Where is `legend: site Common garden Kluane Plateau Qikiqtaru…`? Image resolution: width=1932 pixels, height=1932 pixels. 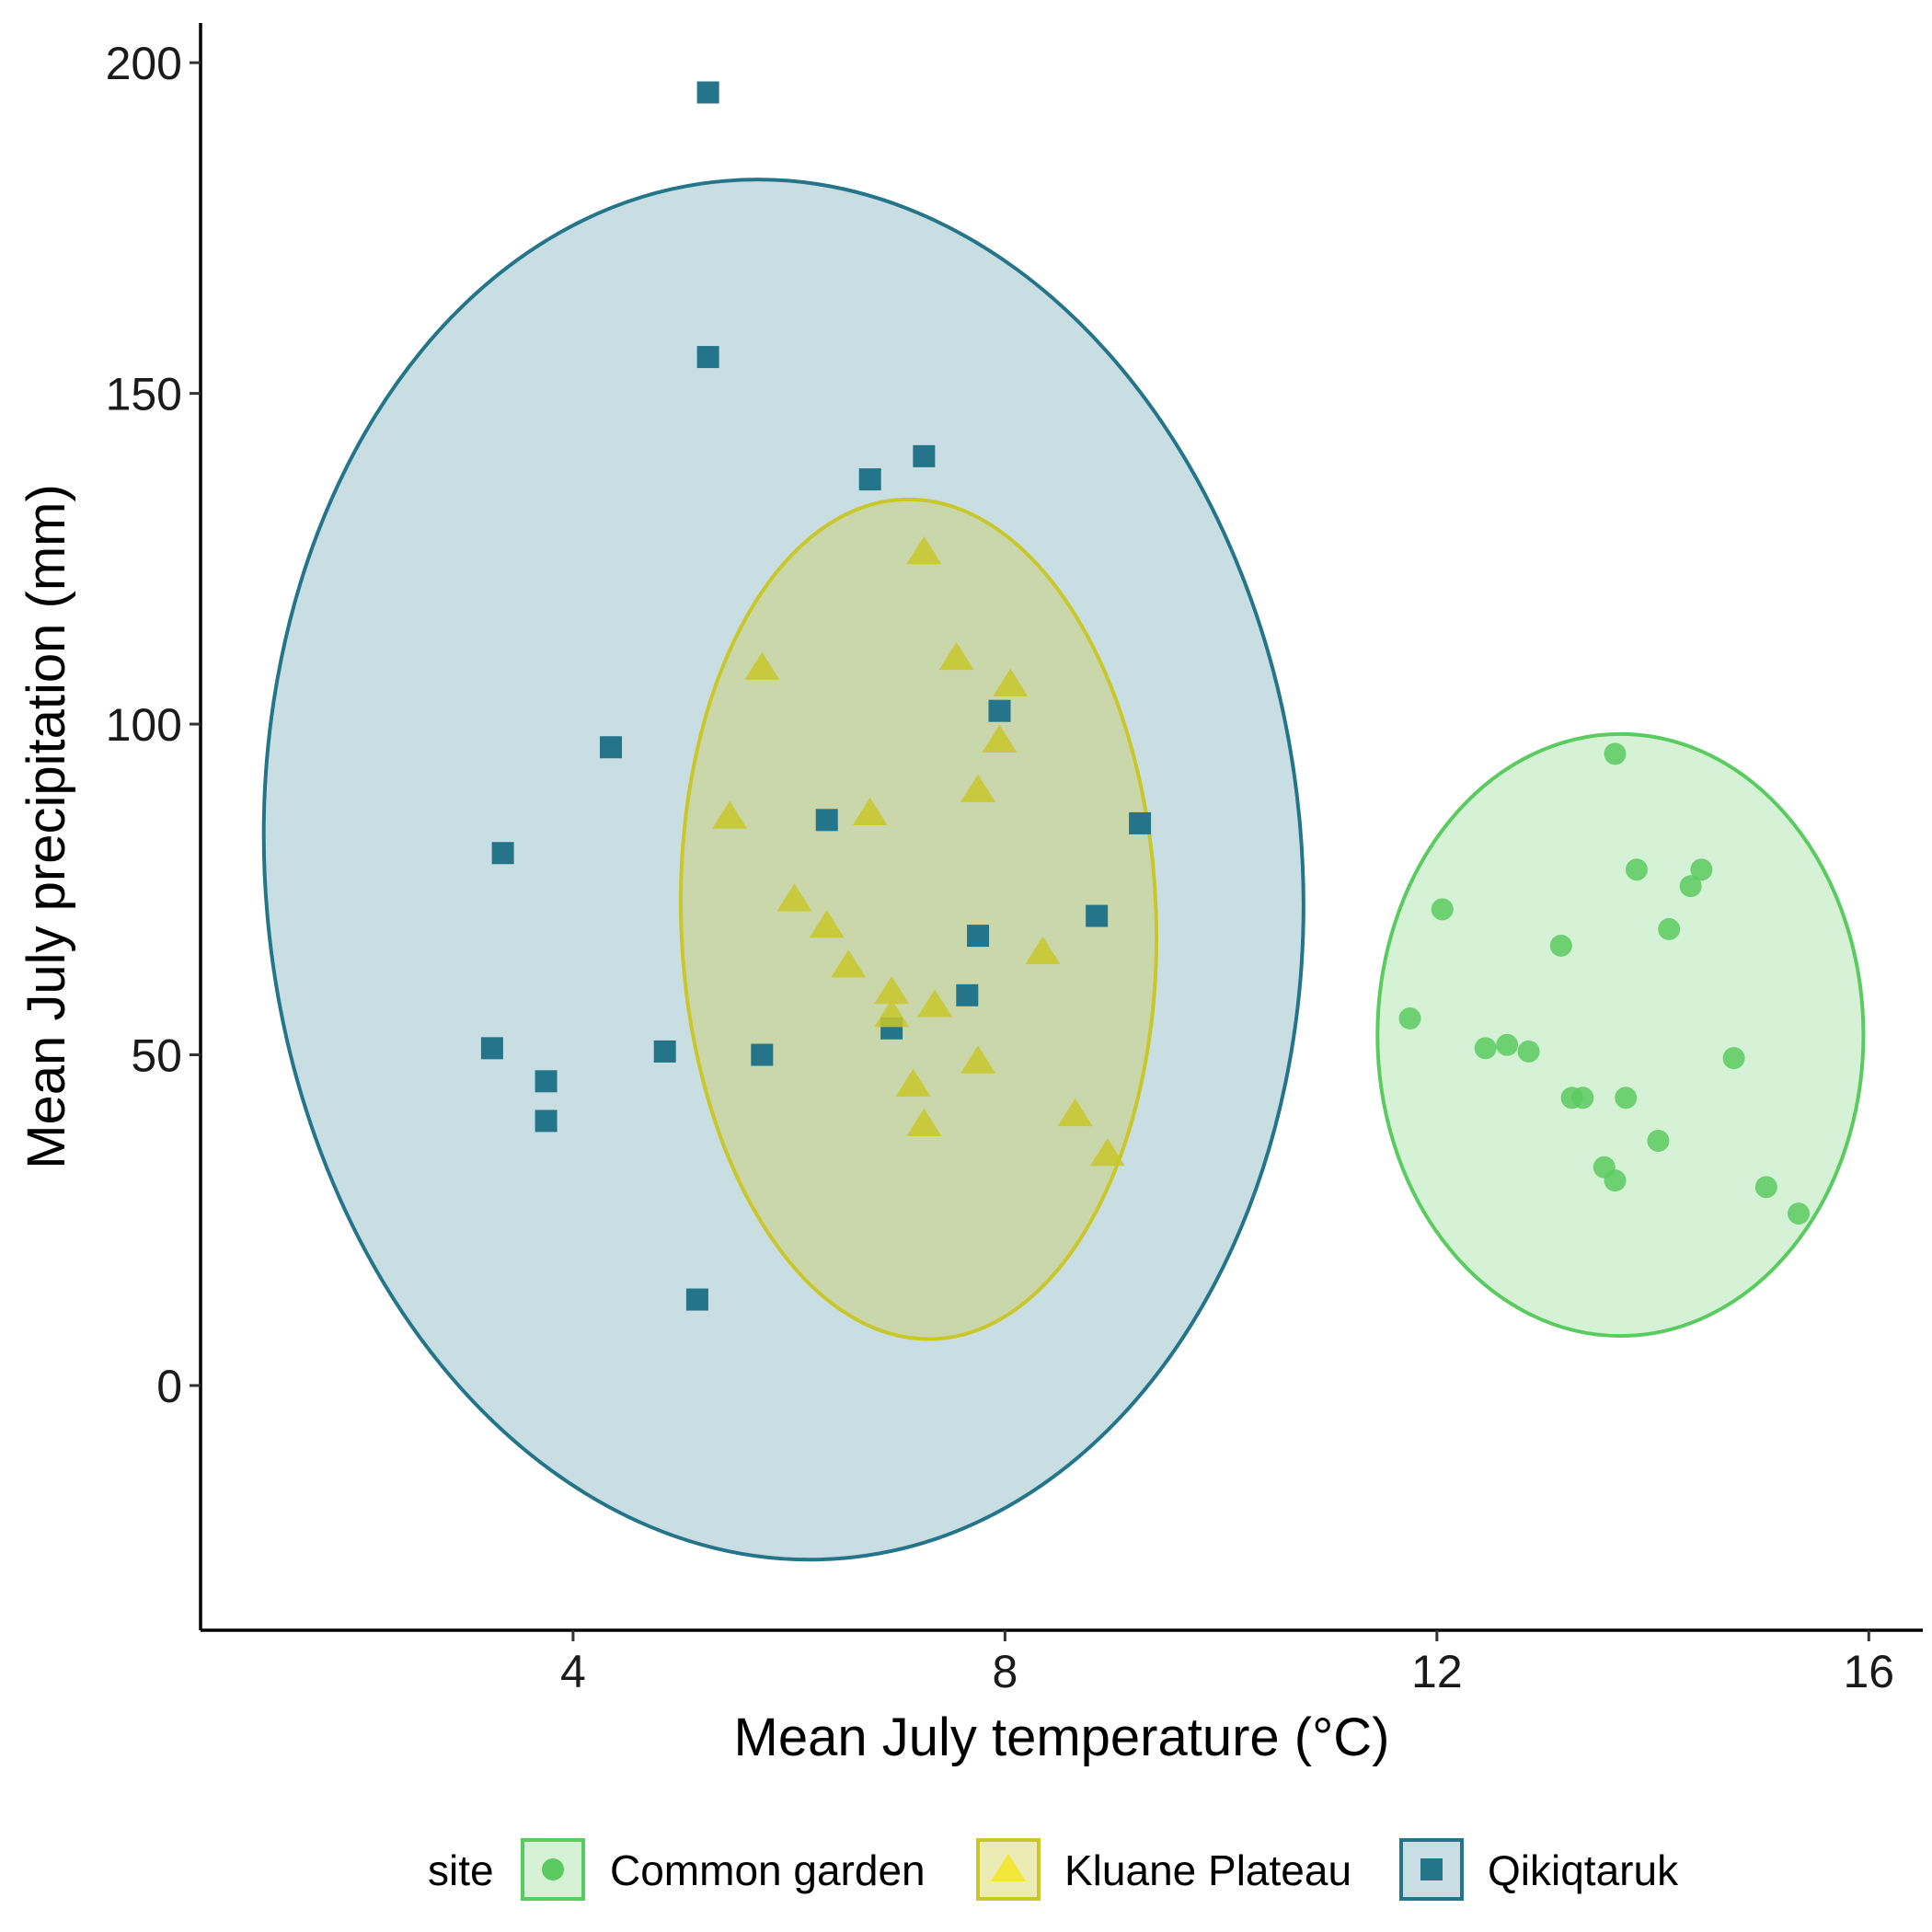 legend: site Common garden Kluane Plateau Qikiqtaru… is located at coordinates (1053, 1869).